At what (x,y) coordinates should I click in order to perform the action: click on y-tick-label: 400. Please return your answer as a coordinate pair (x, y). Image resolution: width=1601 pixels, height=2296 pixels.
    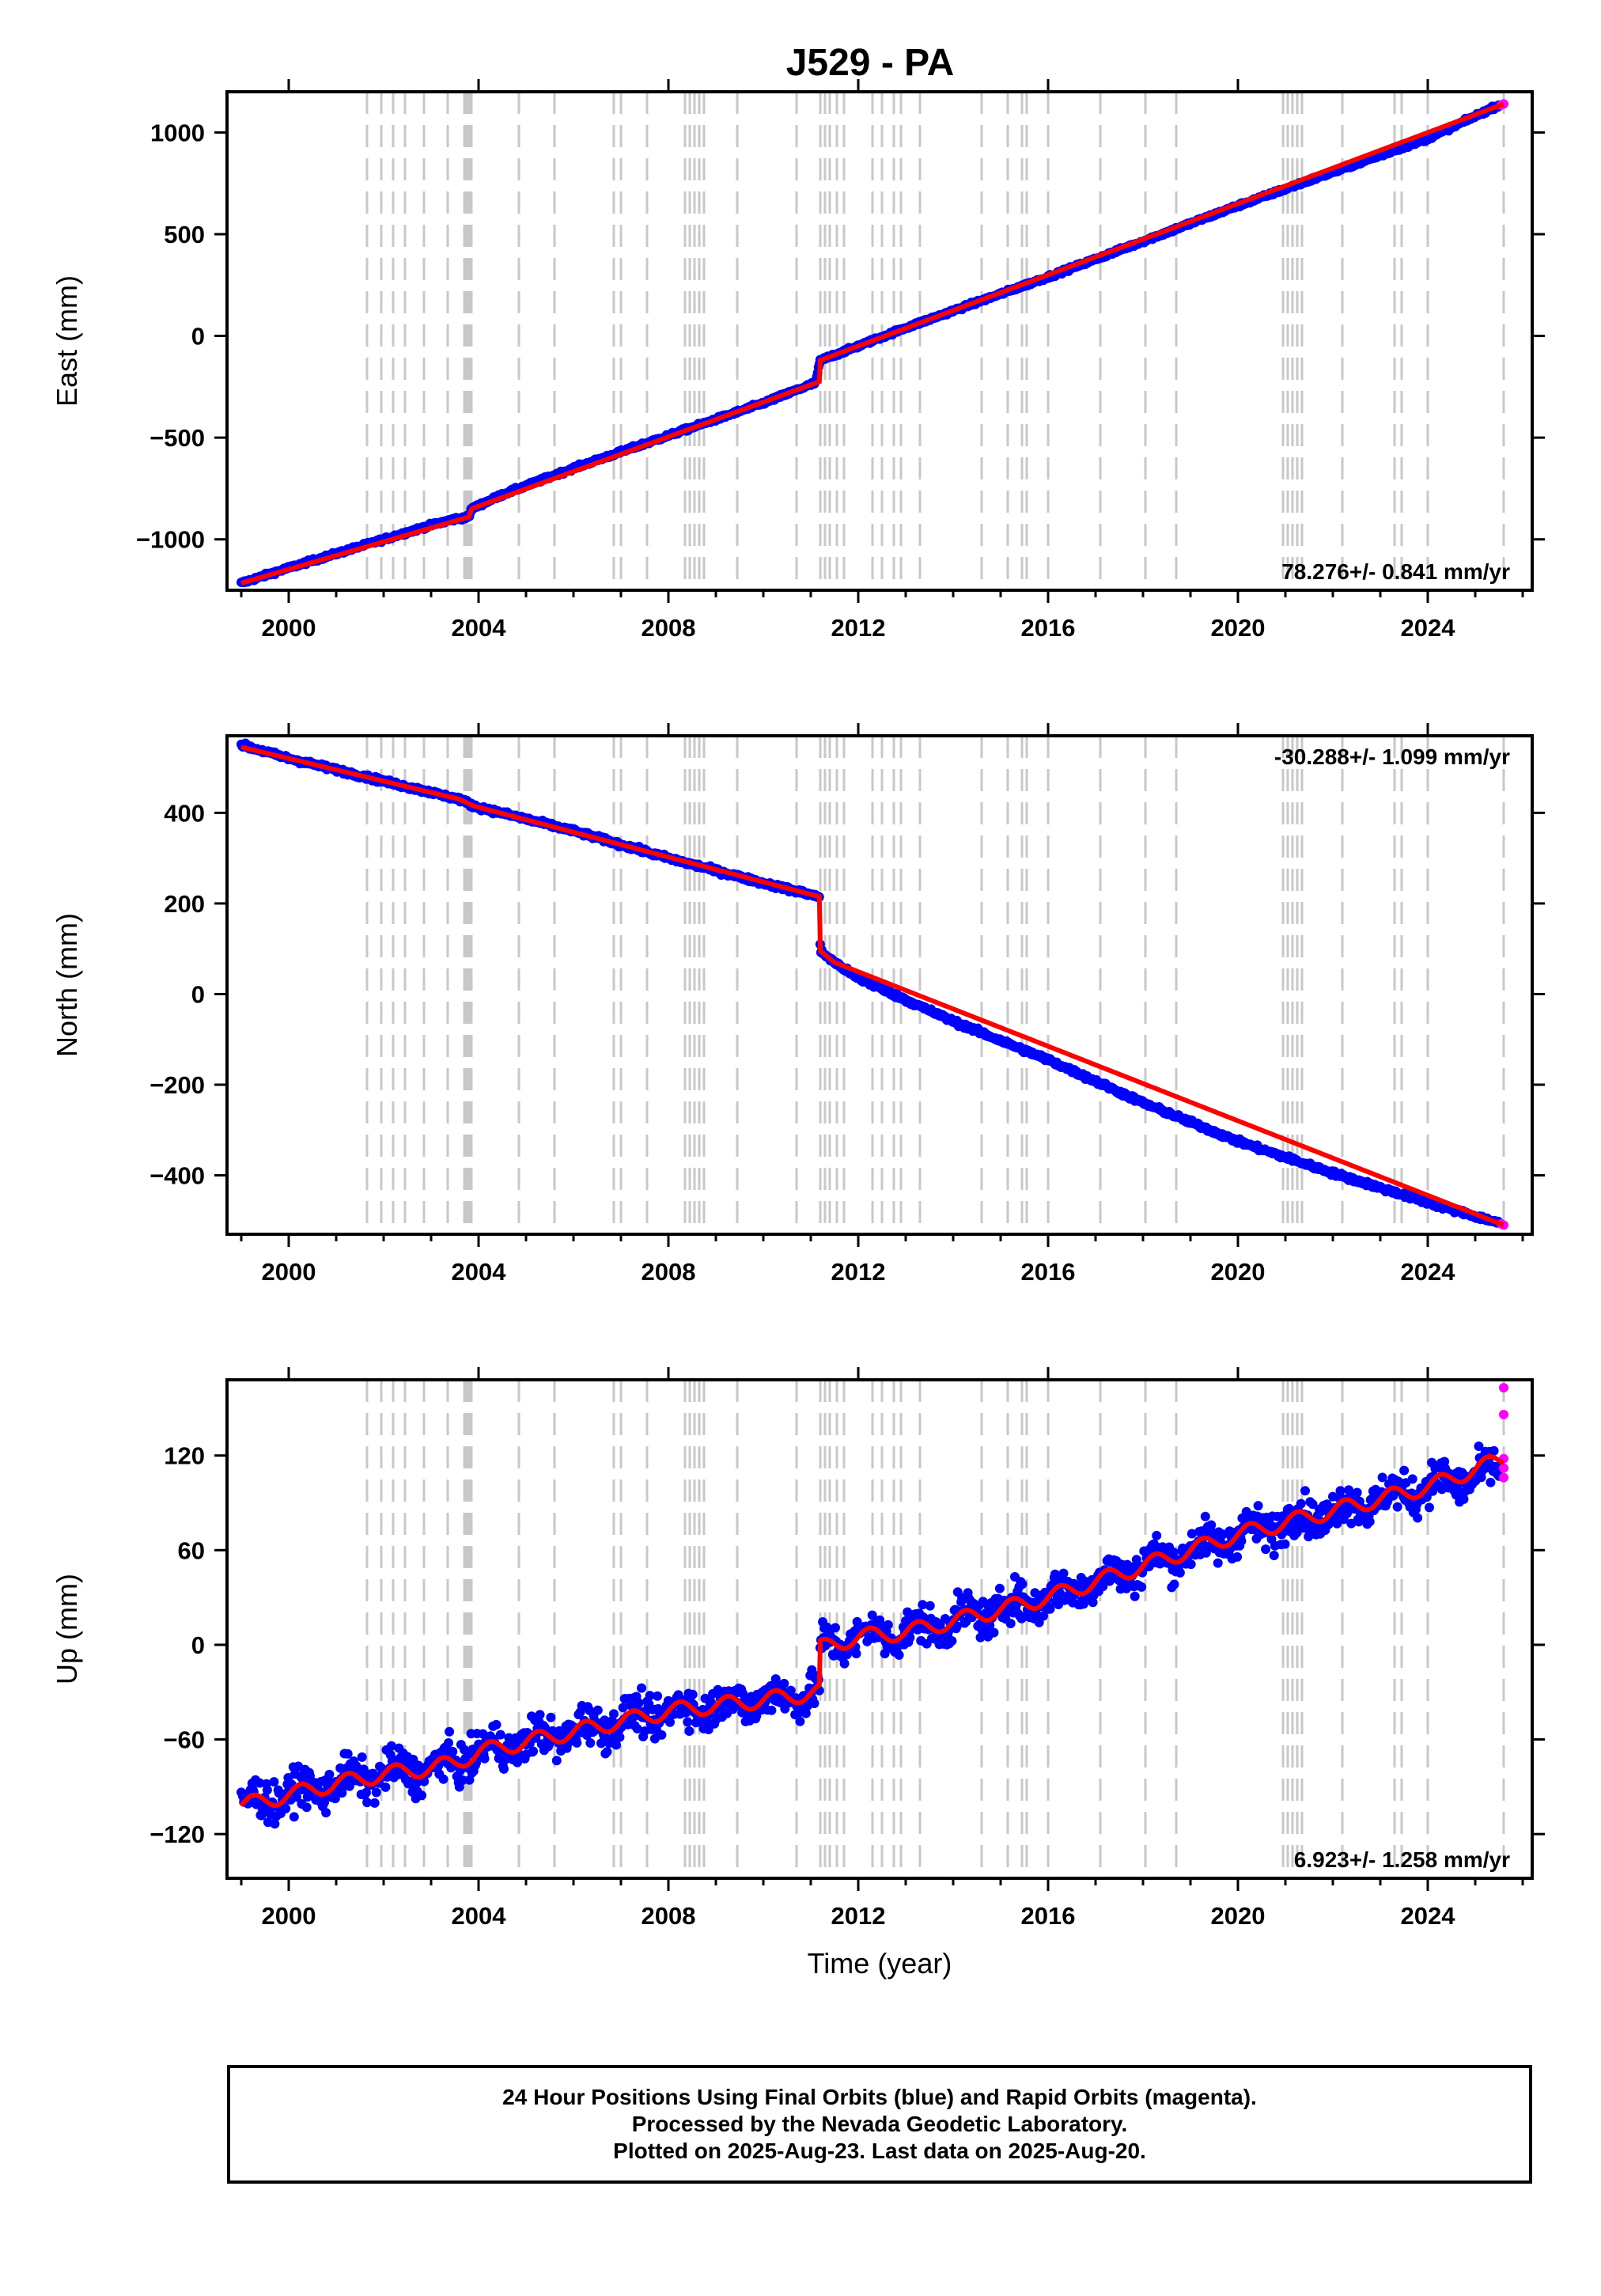
    Looking at the image, I should click on (184, 813).